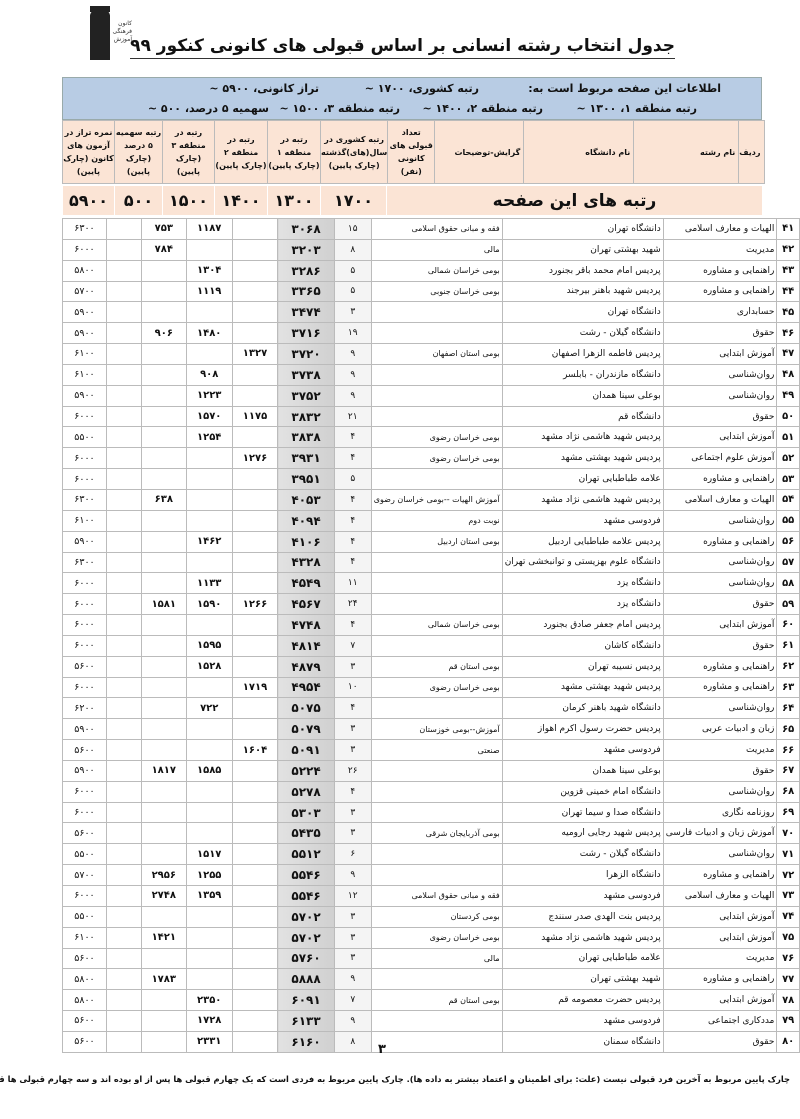  What do you see at coordinates (209, 645) in the screenshot?
I see `cell-region2: ۱۵۹۵` at bounding box center [209, 645].